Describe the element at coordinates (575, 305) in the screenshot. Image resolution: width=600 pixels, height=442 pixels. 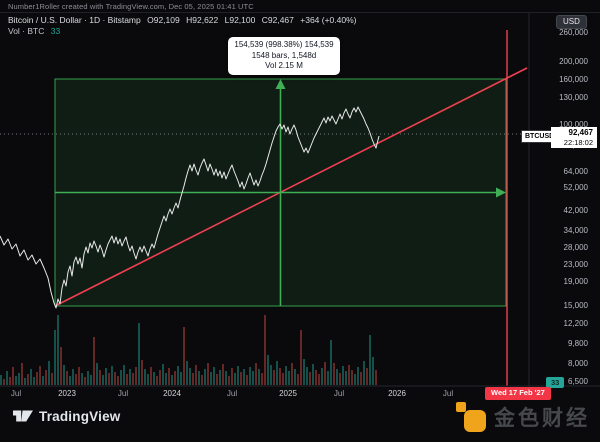
I see `price-tick-label: 15,000` at that location.